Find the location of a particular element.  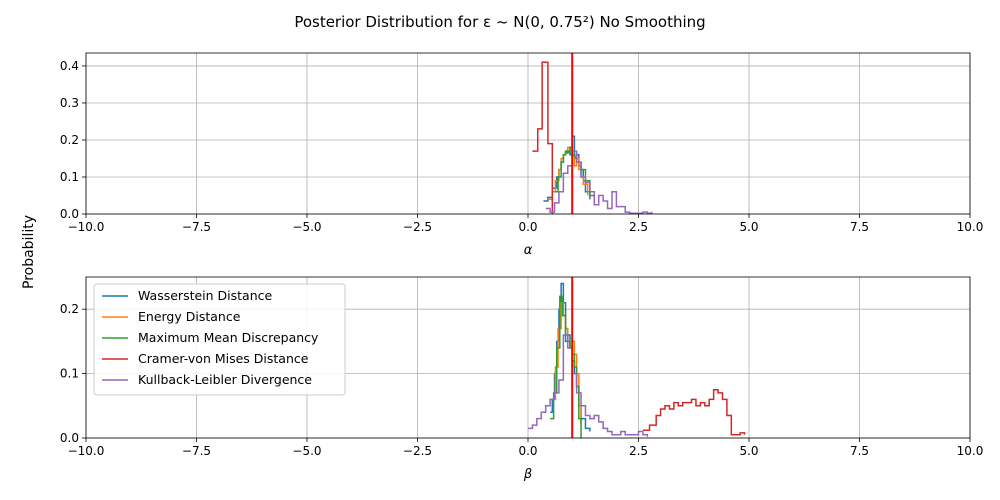

figure-y-label: Probability is located at coordinates (29, 252).